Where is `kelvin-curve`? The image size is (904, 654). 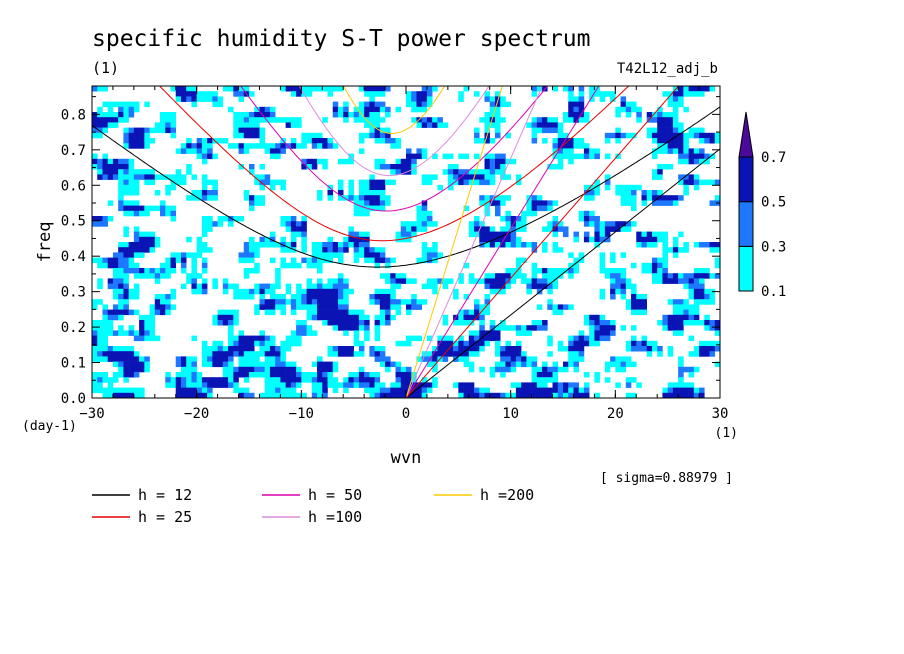
kelvin-curve is located at coordinates (502, 242).